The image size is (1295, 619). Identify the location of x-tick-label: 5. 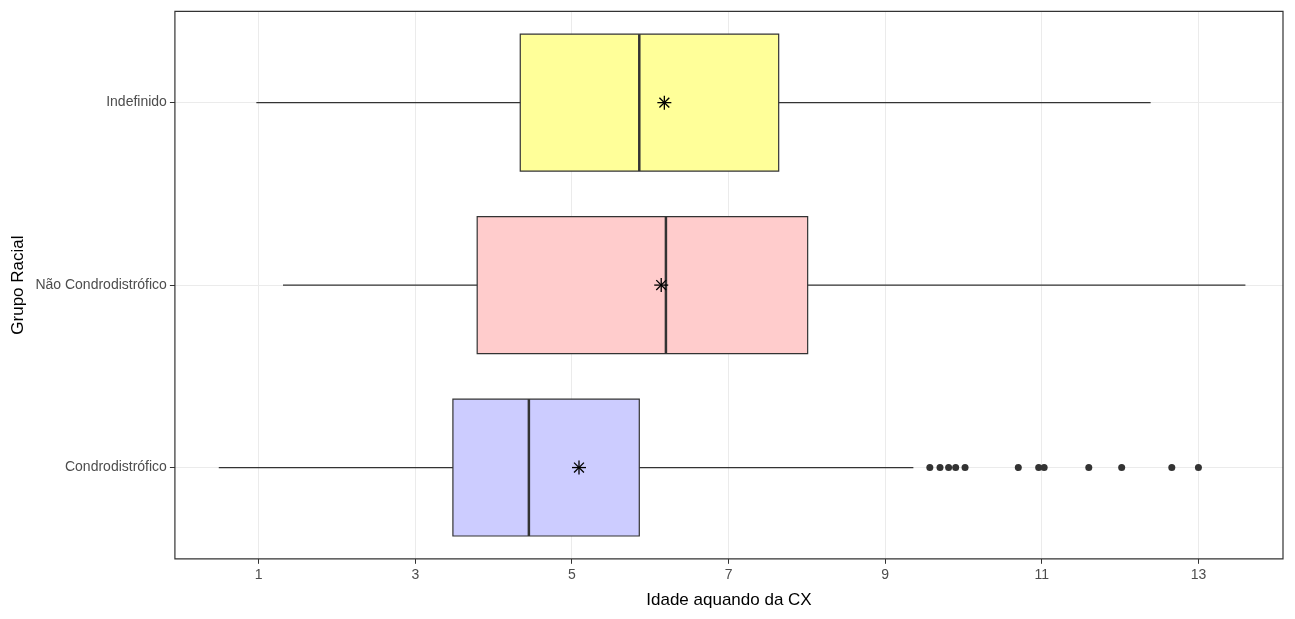
(572, 574).